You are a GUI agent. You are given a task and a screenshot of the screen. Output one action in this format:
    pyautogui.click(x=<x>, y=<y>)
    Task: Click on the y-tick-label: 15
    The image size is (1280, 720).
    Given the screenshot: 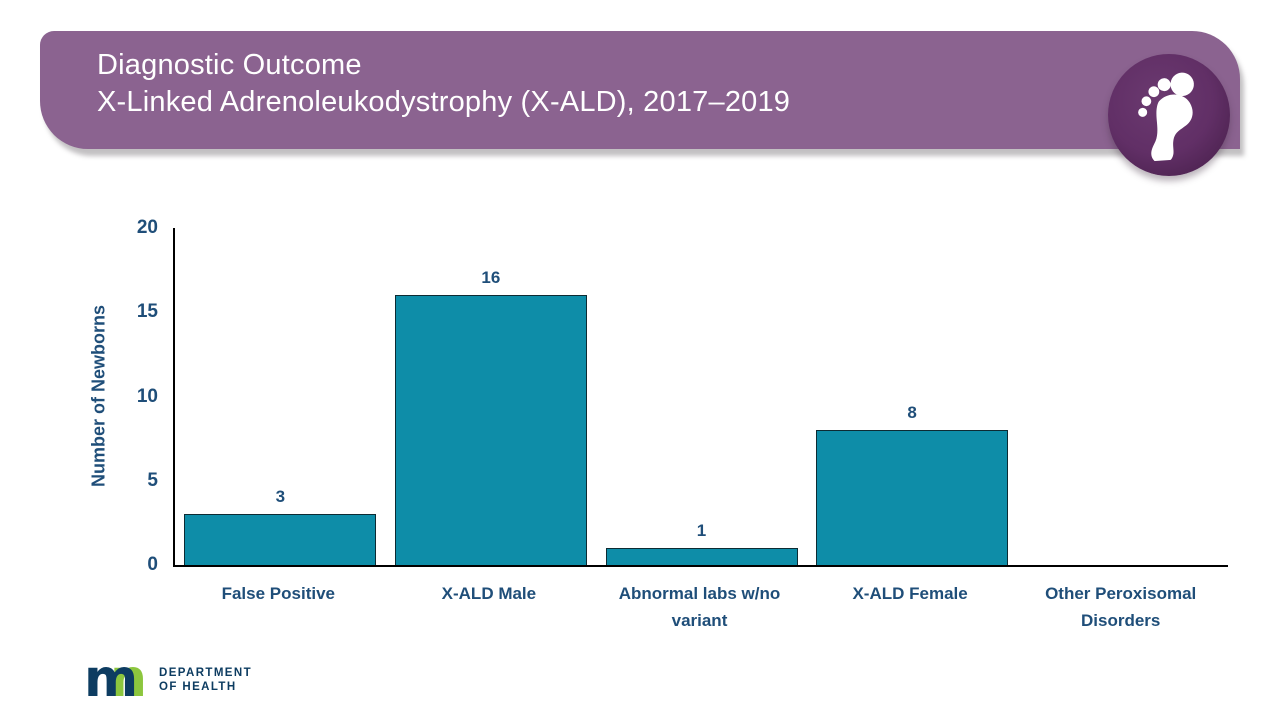 What is the action you would take?
    pyautogui.click(x=147, y=312)
    